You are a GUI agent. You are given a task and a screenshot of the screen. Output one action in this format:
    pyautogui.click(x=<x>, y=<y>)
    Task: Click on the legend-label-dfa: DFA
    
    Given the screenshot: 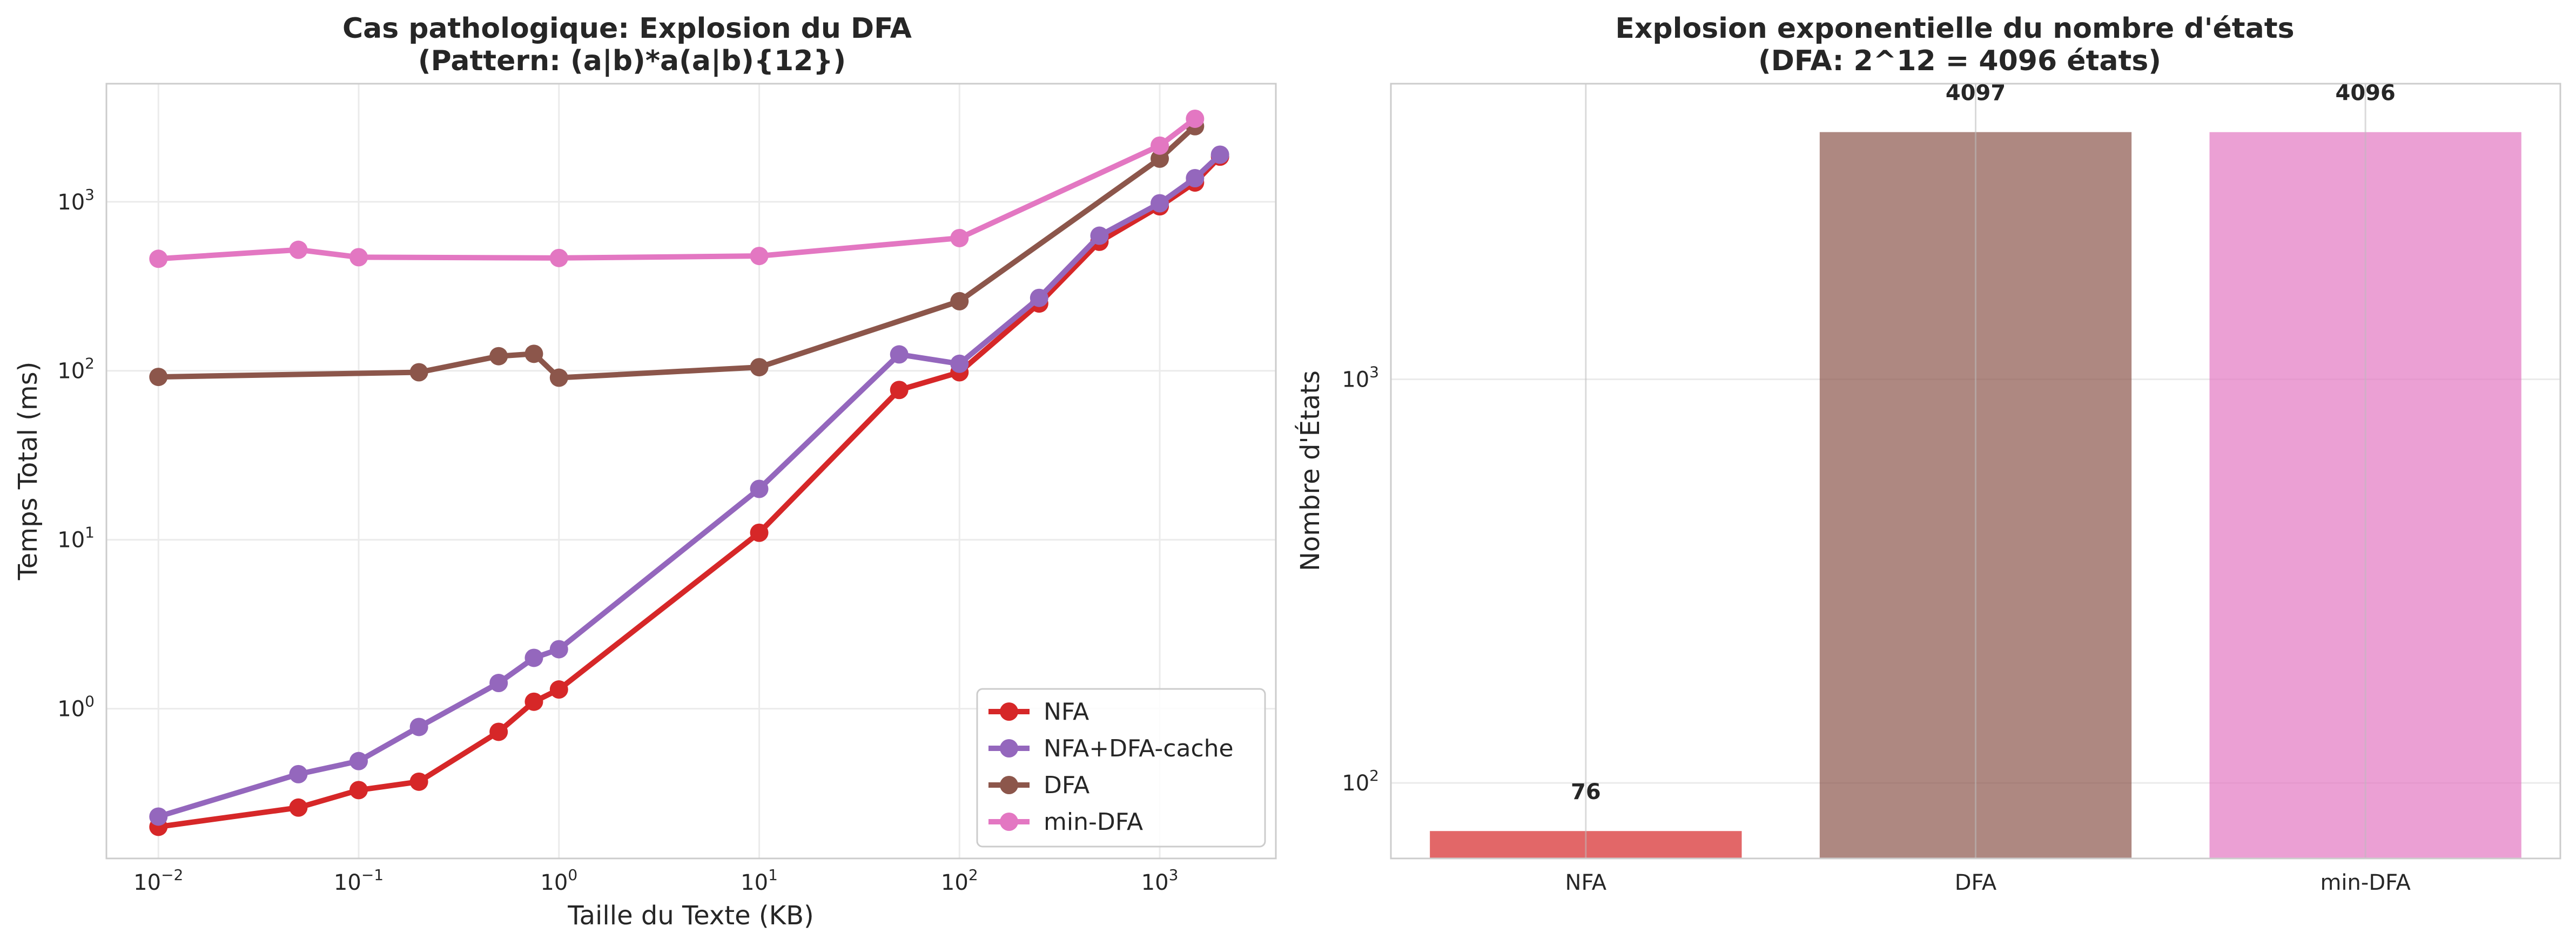 What is the action you would take?
    pyautogui.click(x=1066, y=785)
    